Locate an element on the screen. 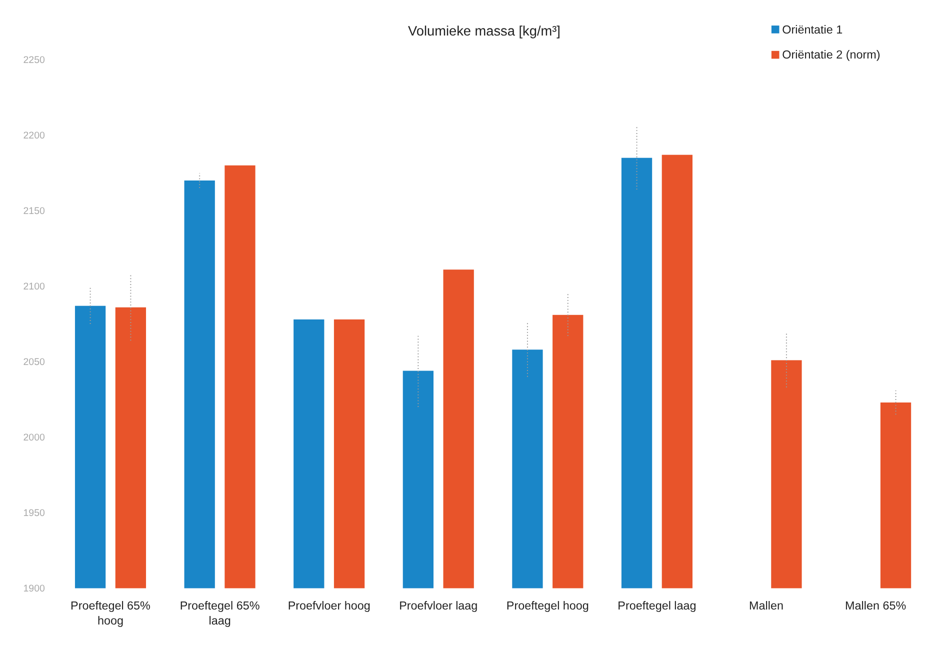 The height and width of the screenshot is (645, 949). x-tick-label: Proeftegel 65% laag is located at coordinates (220, 614).